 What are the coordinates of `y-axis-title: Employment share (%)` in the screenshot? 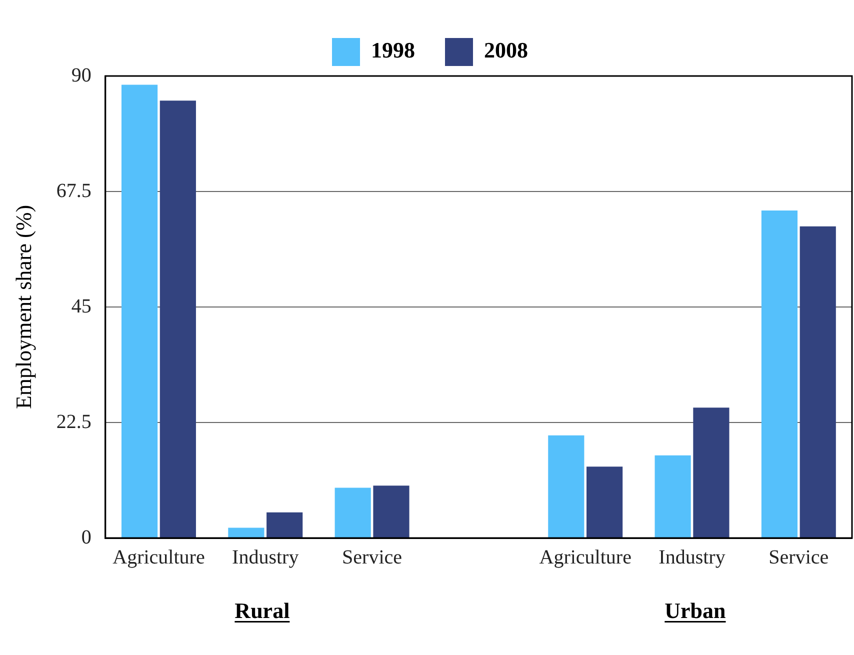 It's located at (23, 307).